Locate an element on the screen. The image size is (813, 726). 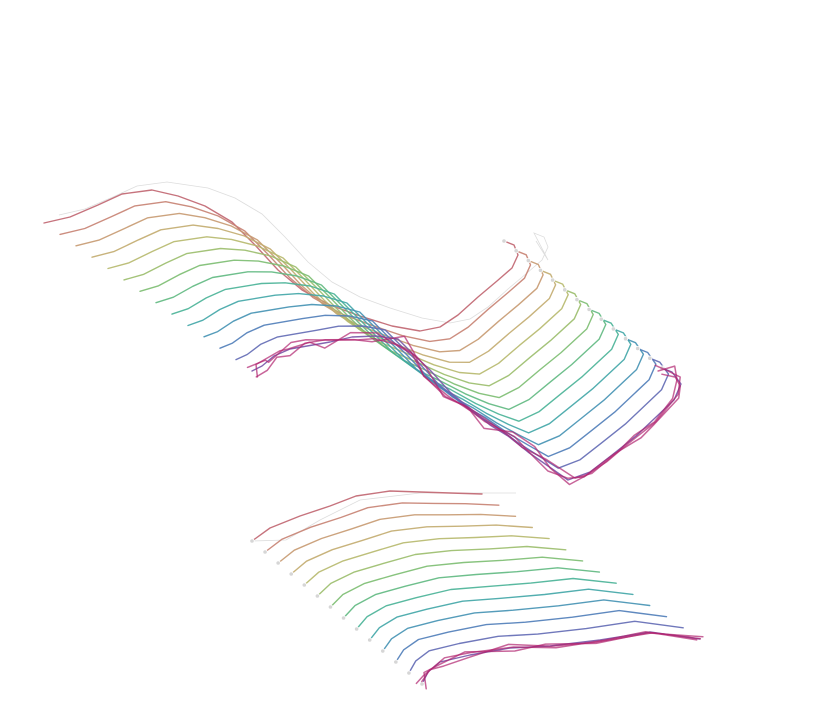
guide-ghost-line is located at coordinates (303, 252).